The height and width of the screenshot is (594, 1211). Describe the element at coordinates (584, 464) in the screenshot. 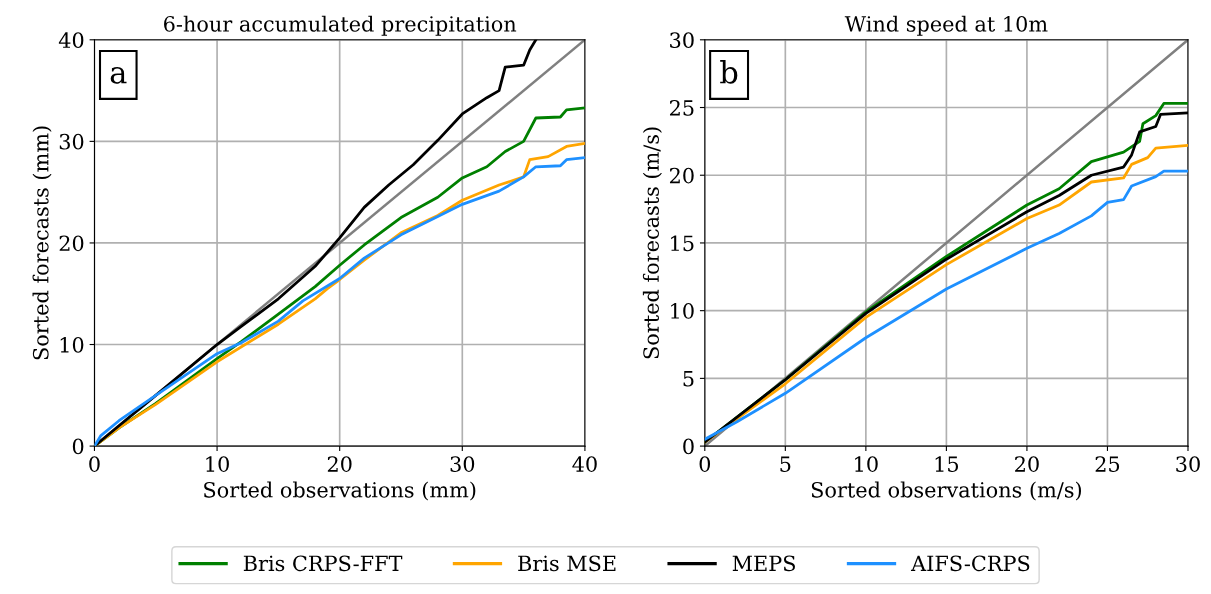

I see `x-tick-label: 40` at that location.